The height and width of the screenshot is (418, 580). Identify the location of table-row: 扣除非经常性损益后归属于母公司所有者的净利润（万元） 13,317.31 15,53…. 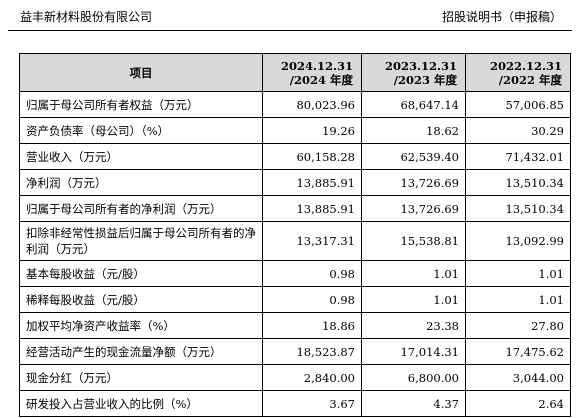
(295, 241).